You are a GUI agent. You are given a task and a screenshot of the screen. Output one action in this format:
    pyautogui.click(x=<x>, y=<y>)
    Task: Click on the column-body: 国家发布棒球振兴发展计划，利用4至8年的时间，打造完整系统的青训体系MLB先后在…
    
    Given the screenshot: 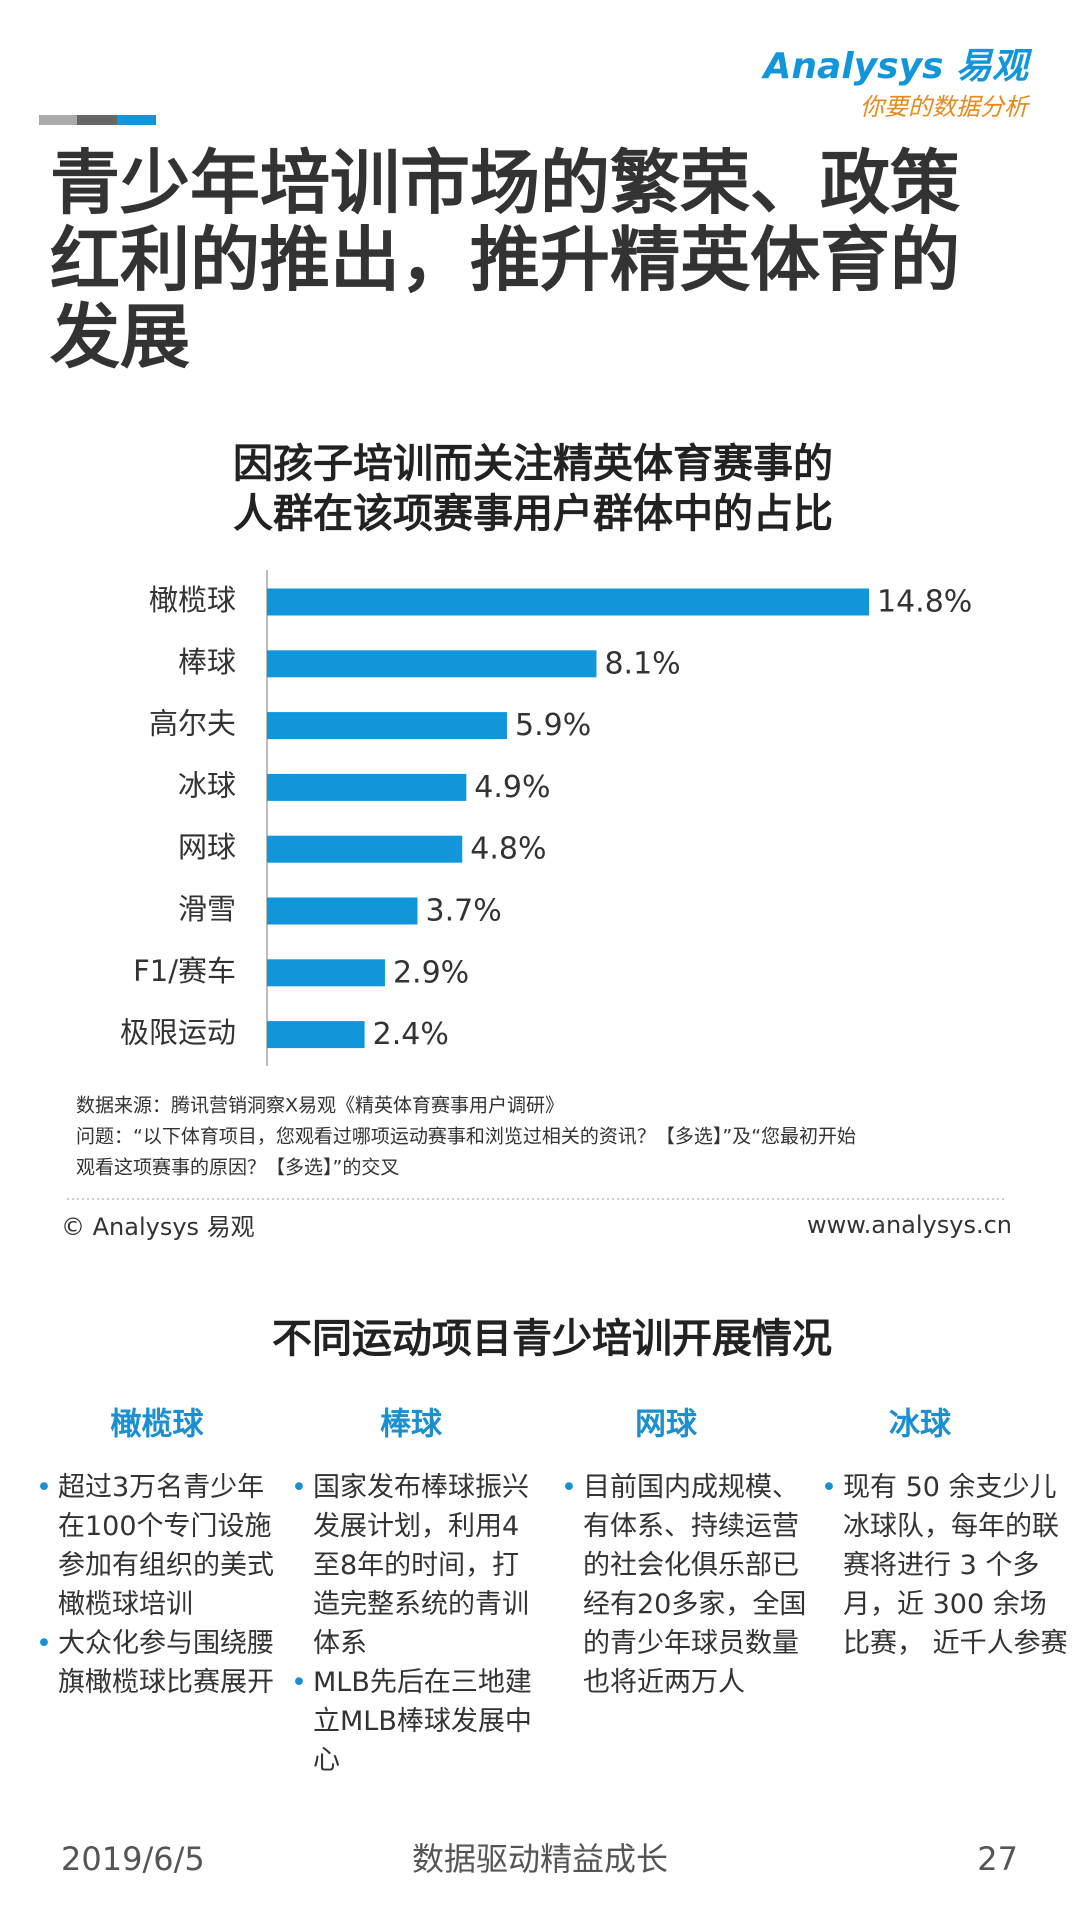 What is the action you would take?
    pyautogui.click(x=416, y=1624)
    